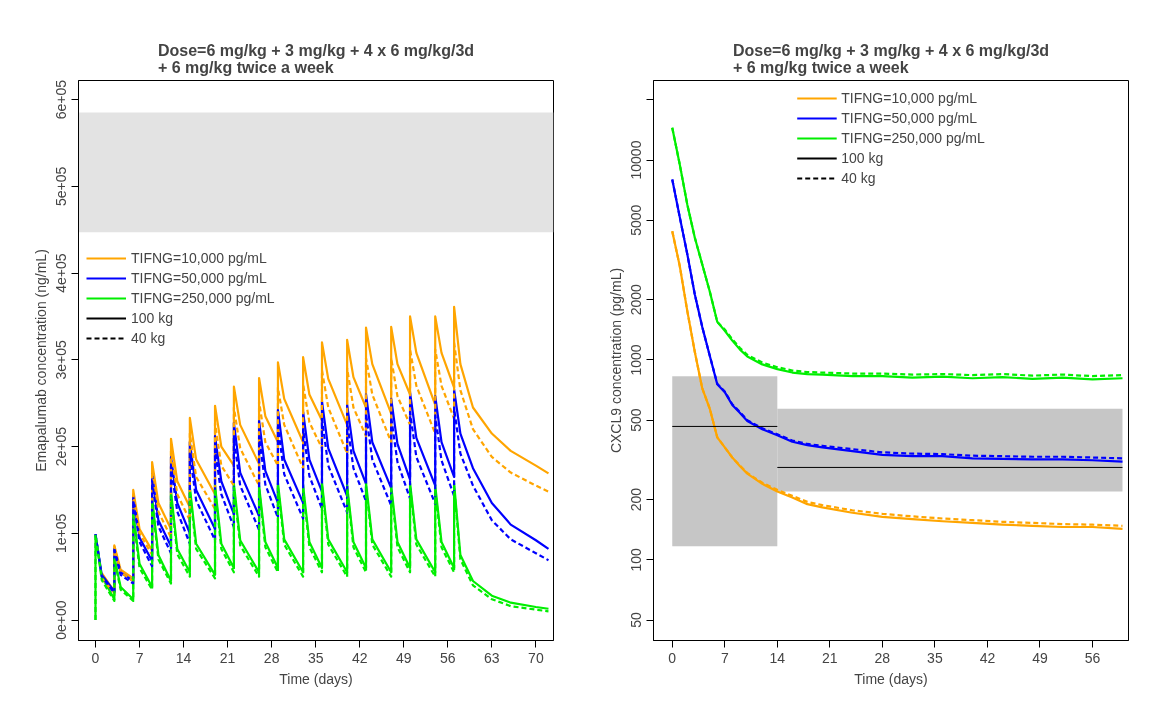 Image resolution: width=1160 pixels, height=719 pixels. Describe the element at coordinates (492, 657) in the screenshot. I see `x-tick-label: 63` at that location.